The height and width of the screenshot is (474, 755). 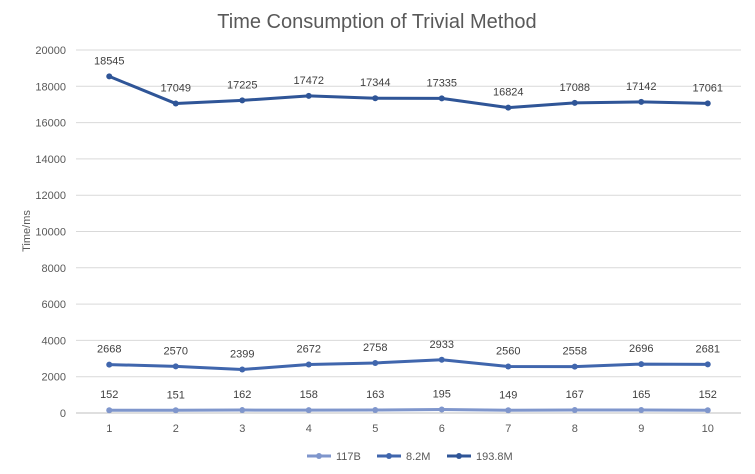 I want to click on data-label: 17049, so click(x=175, y=89).